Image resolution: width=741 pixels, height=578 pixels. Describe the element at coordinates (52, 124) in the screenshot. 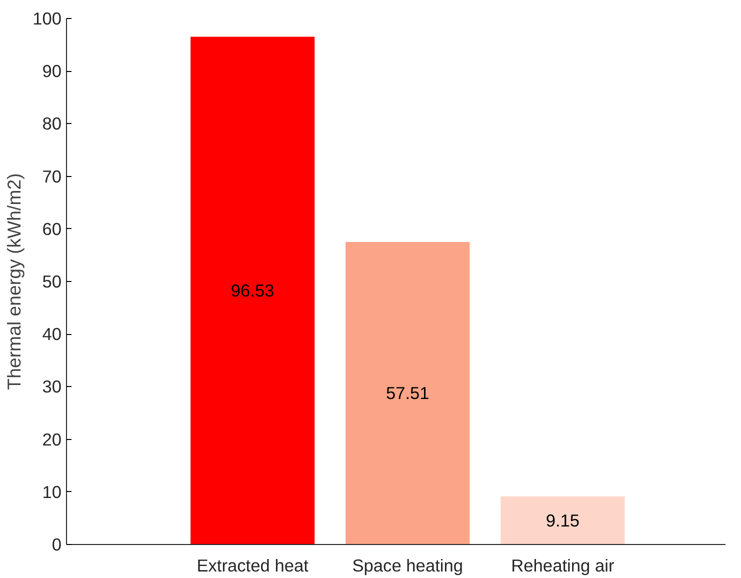

I see `y-tick-label: 80` at that location.